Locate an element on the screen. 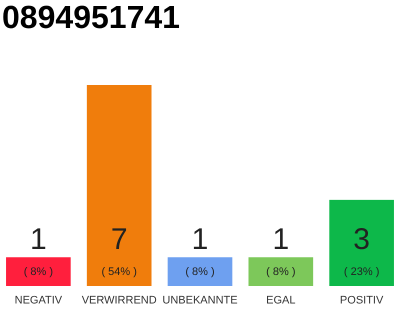  x-tick-label: NEGATIV is located at coordinates (38, 300).